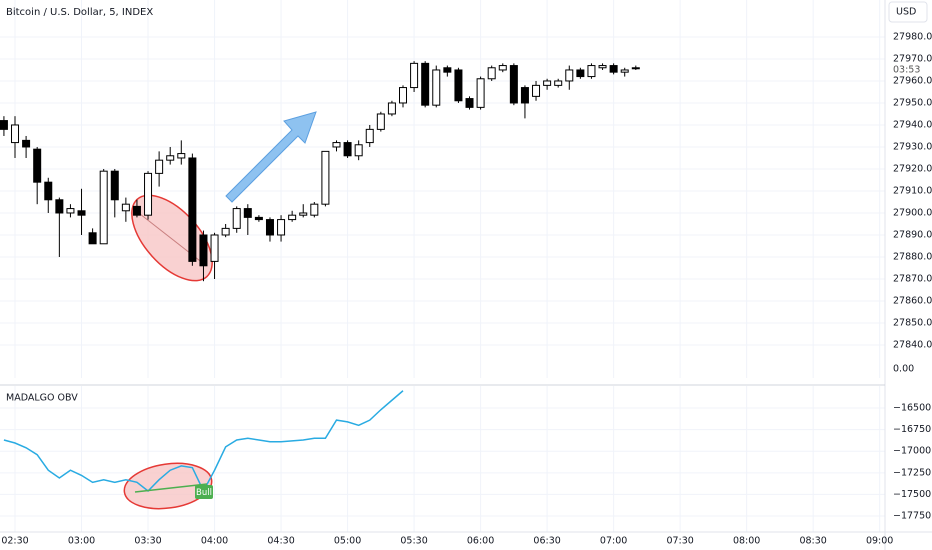 The height and width of the screenshot is (550, 932). What do you see at coordinates (912, 300) in the screenshot?
I see `y-tick-label: 27860.00` at bounding box center [912, 300].